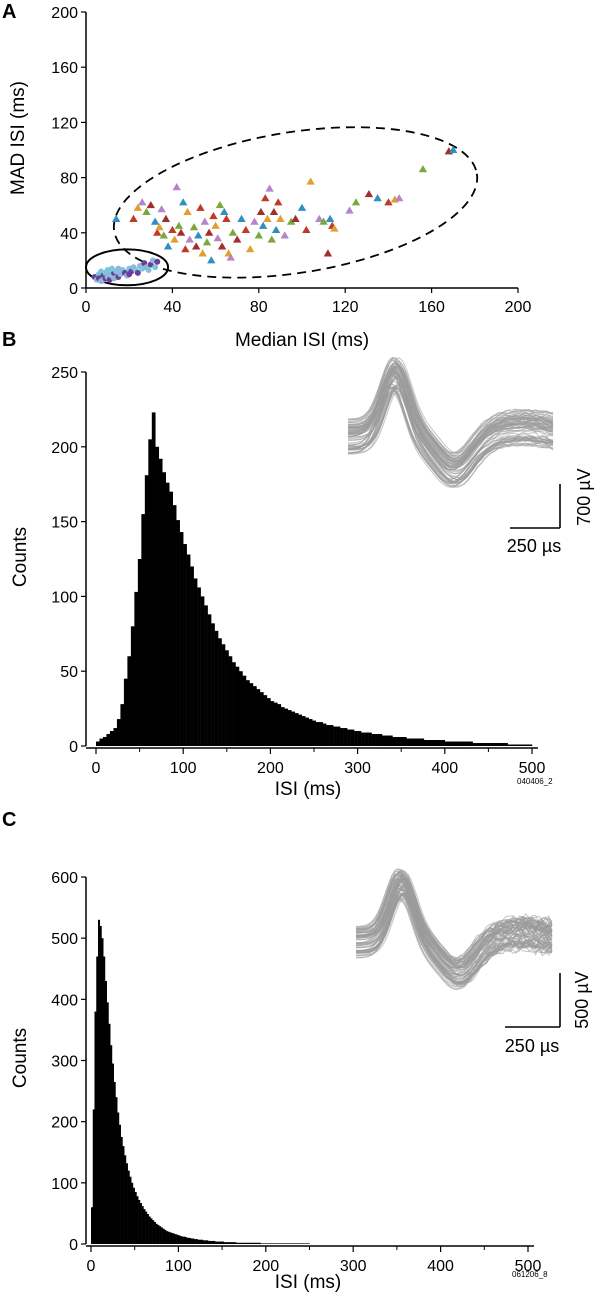 This screenshot has width=599, height=1300. I want to click on panel-c-x-axis-label: ISI (ms), so click(308, 1282).